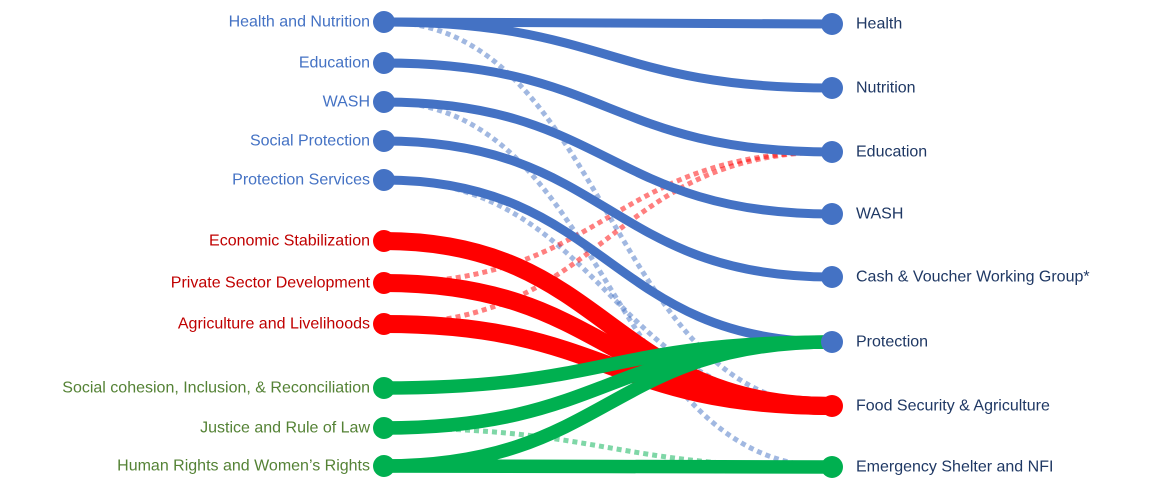 The height and width of the screenshot is (482, 1153). Describe the element at coordinates (879, 214) in the screenshot. I see `right-label-wash-r: WASH` at that location.